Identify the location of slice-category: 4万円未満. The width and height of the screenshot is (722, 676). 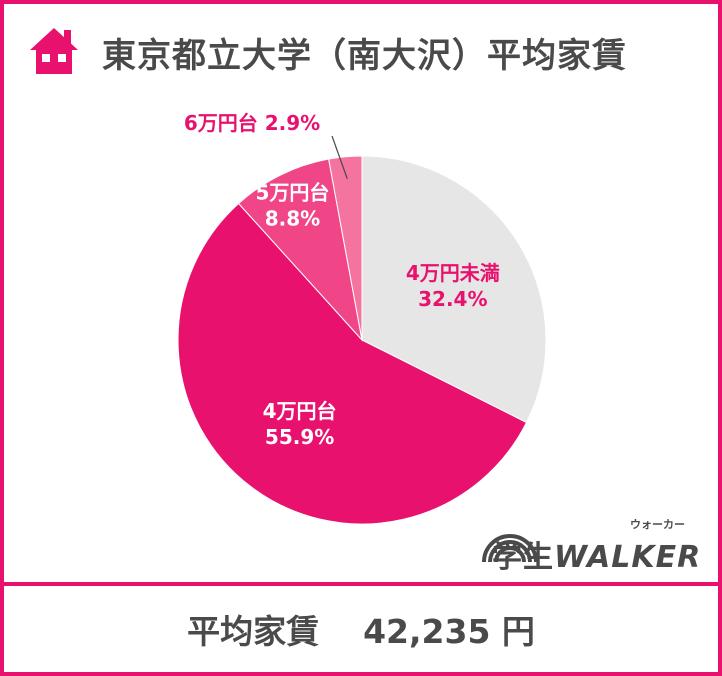
(453, 273).